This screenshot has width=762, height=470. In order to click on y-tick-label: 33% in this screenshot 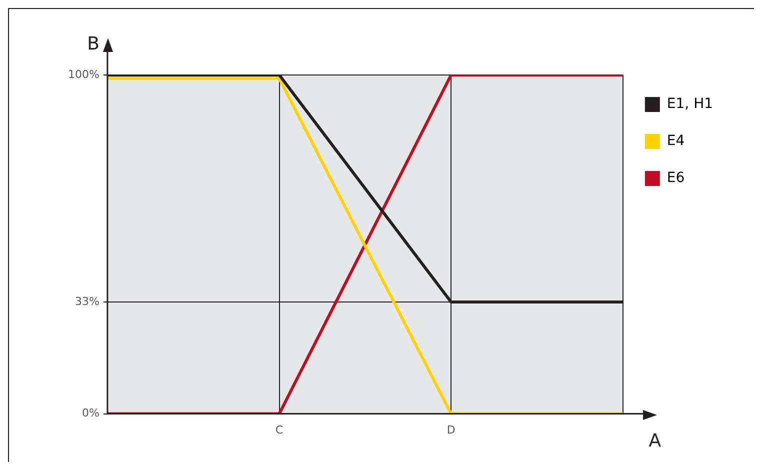, I will do `click(87, 301)`.